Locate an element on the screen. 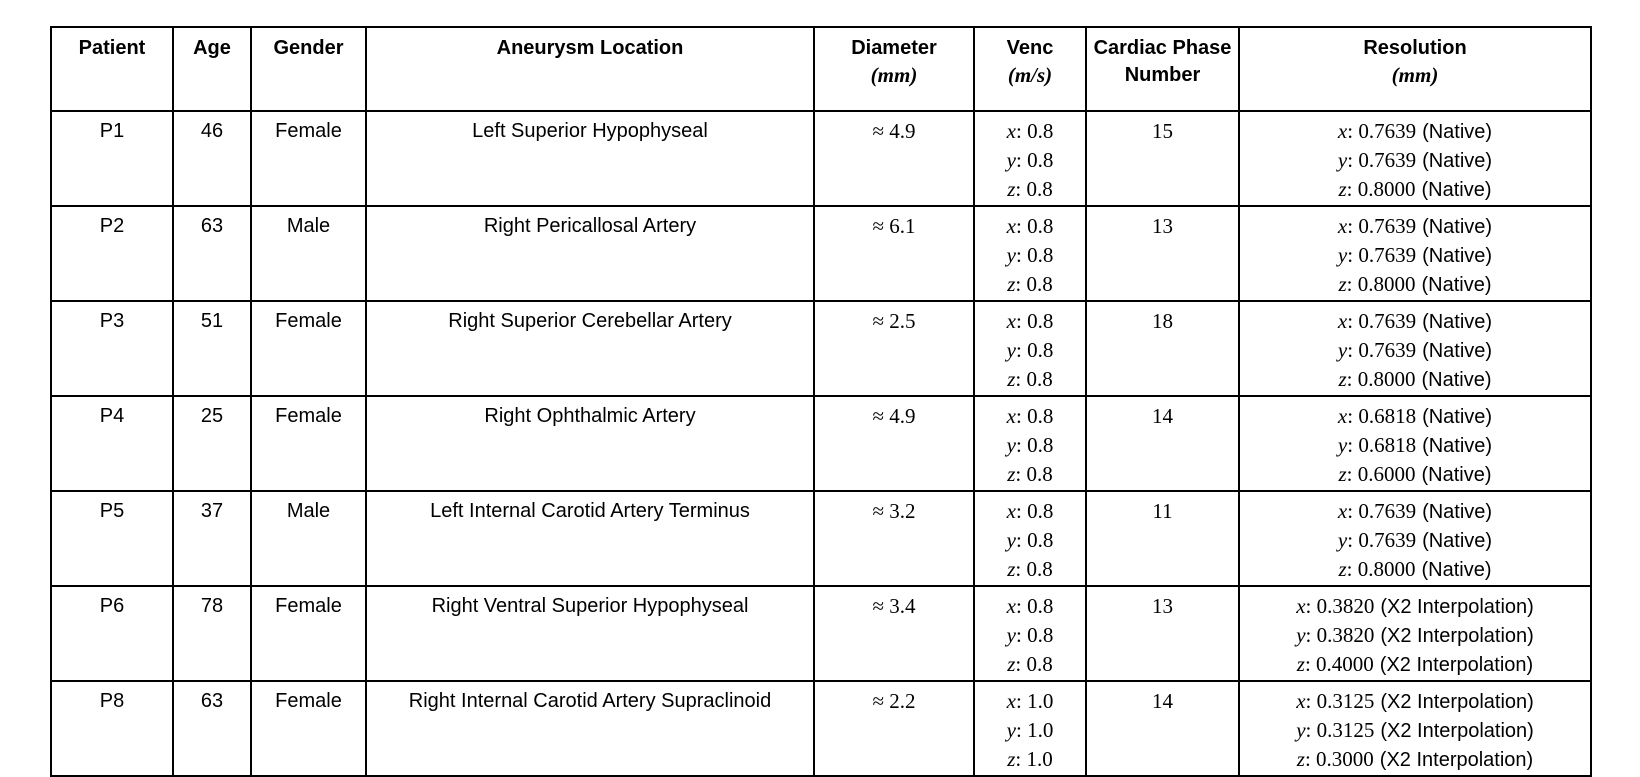 This screenshot has width=1640, height=777. column-label: Aneurysm Location is located at coordinates (590, 48).